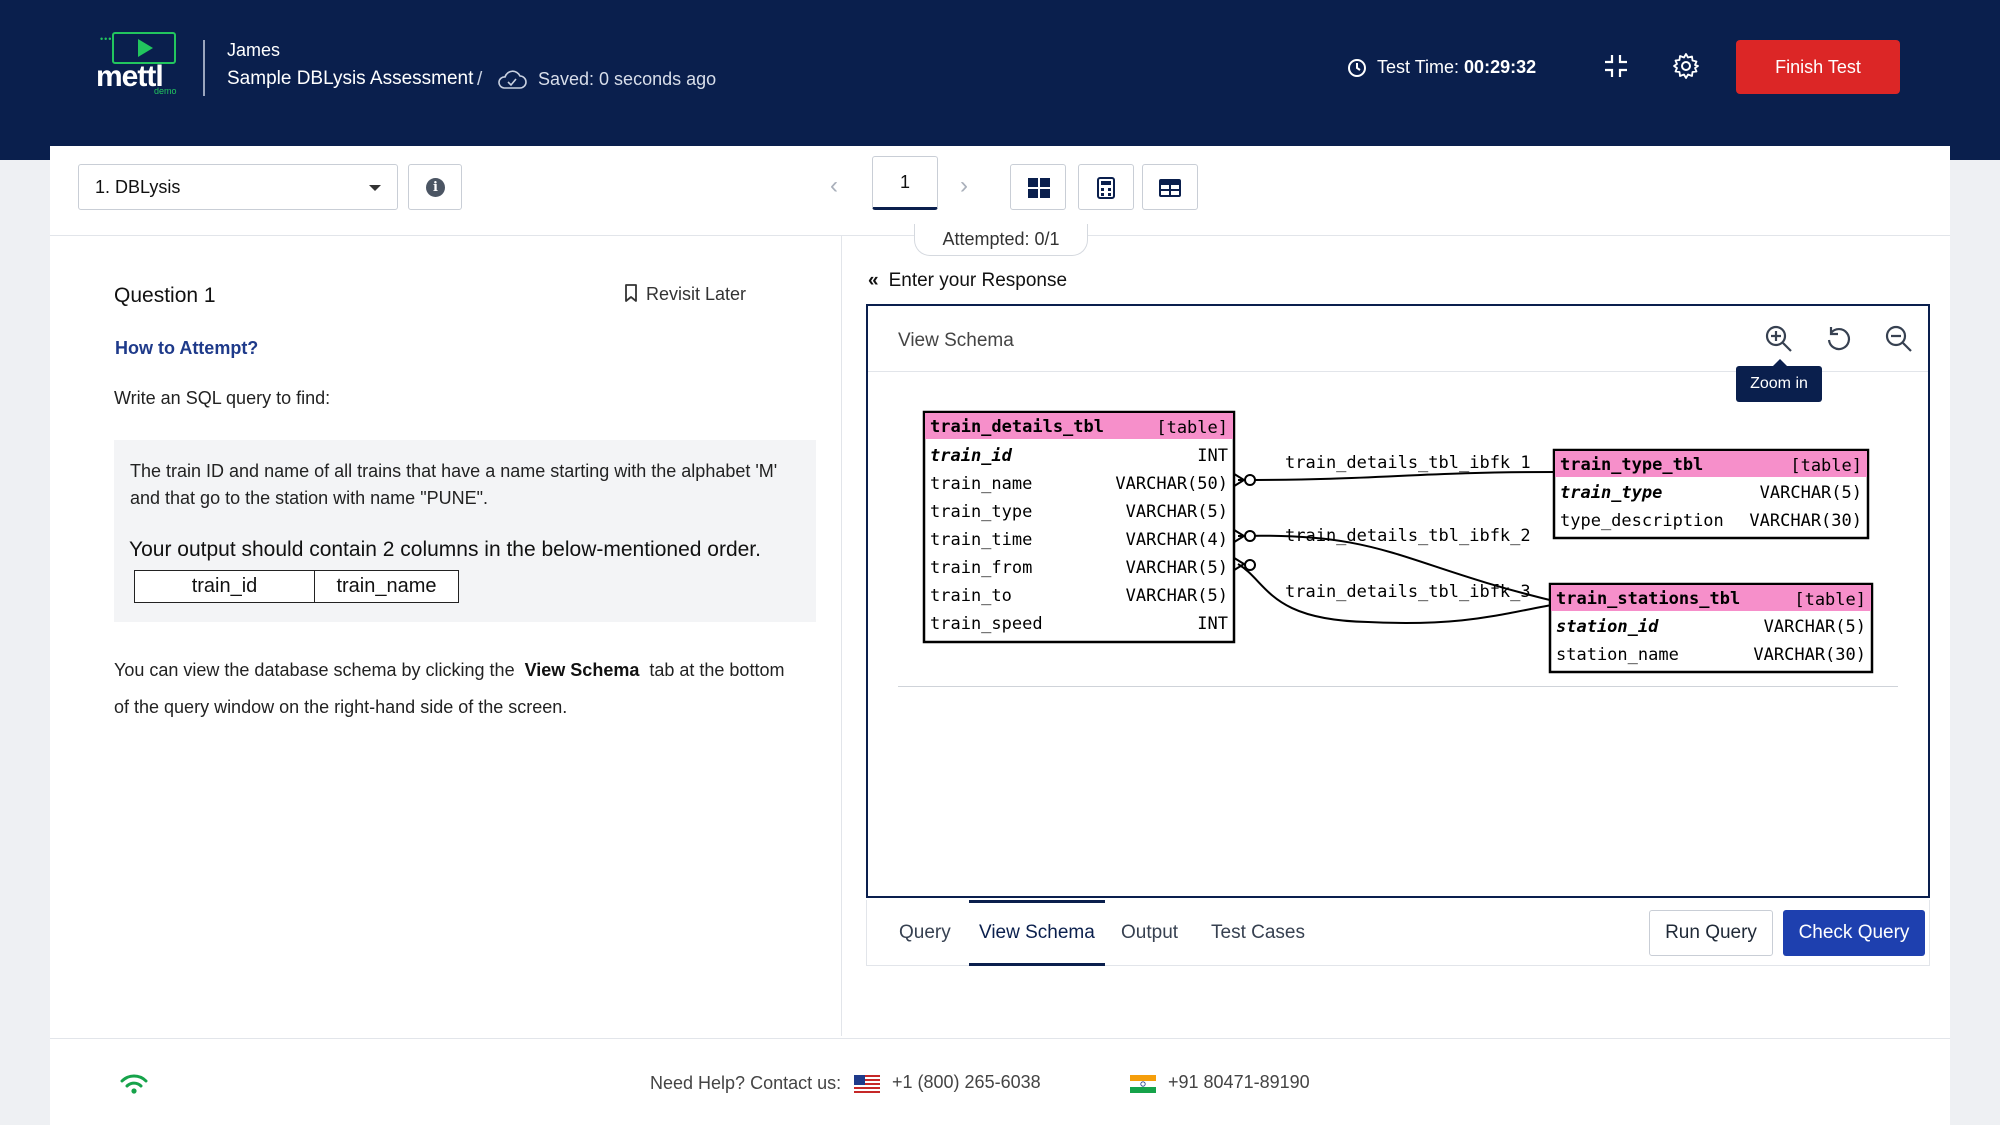 This screenshot has height=1125, width=2000. What do you see at coordinates (1686, 66) in the screenshot?
I see `gear-icon` at bounding box center [1686, 66].